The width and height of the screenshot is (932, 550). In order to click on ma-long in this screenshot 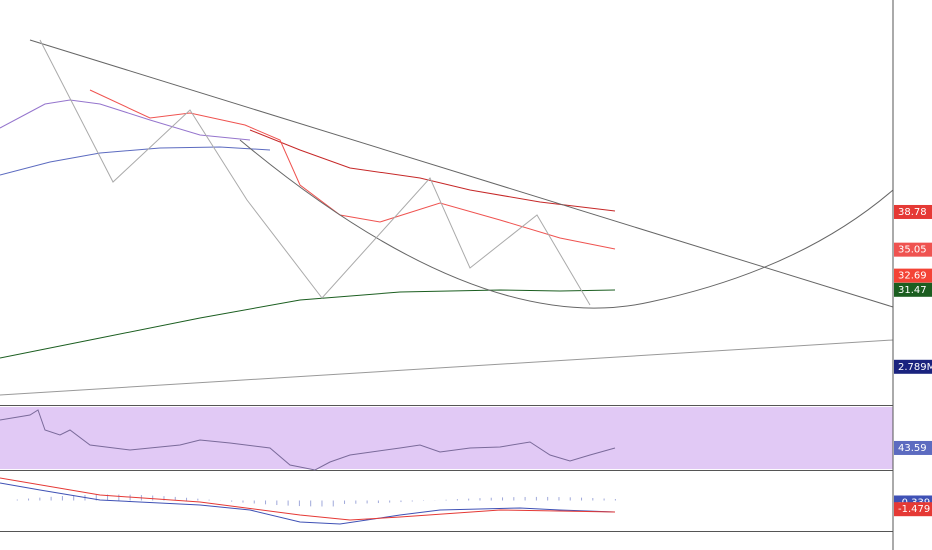, I will do `click(308, 324)`.